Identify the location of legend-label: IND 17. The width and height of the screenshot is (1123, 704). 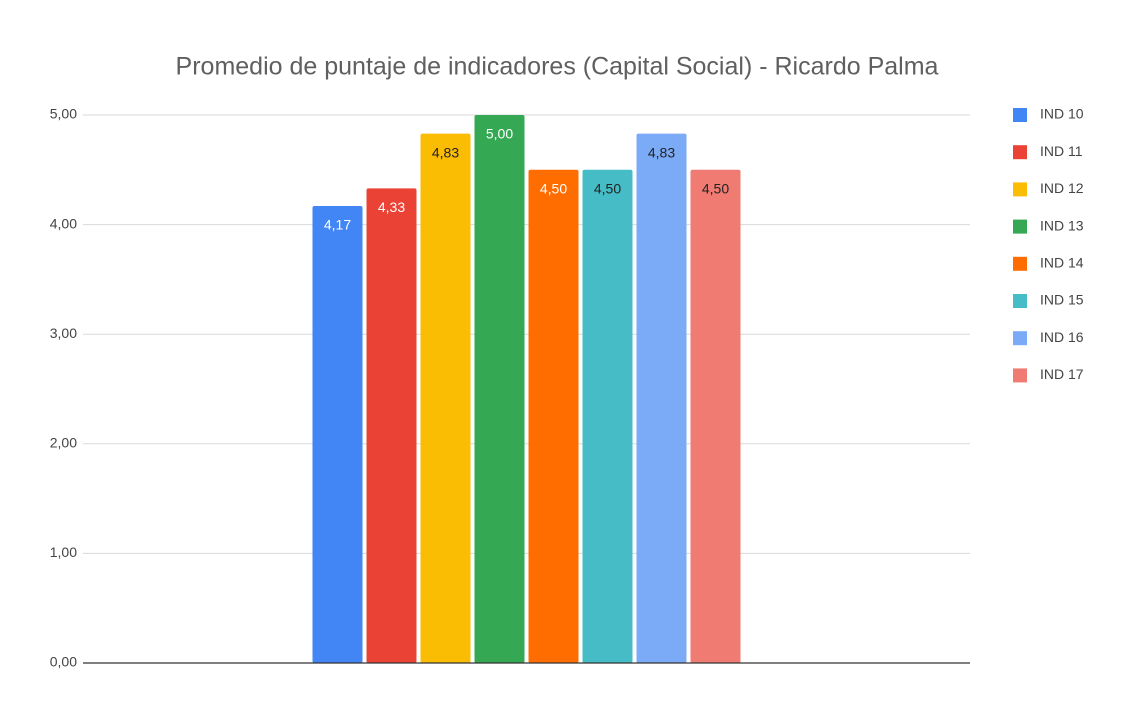
(1062, 374).